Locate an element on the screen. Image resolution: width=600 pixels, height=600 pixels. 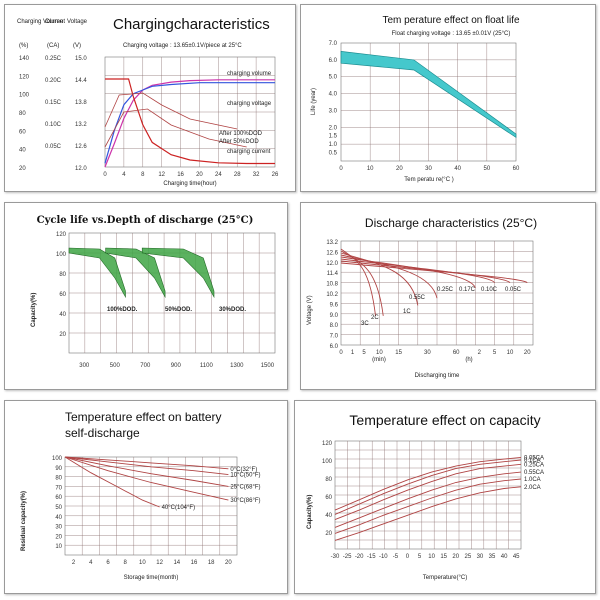
x-tick-labels: 2 4 6 8 10 12 14 16 18 20 is located at coordinates (152, 563).